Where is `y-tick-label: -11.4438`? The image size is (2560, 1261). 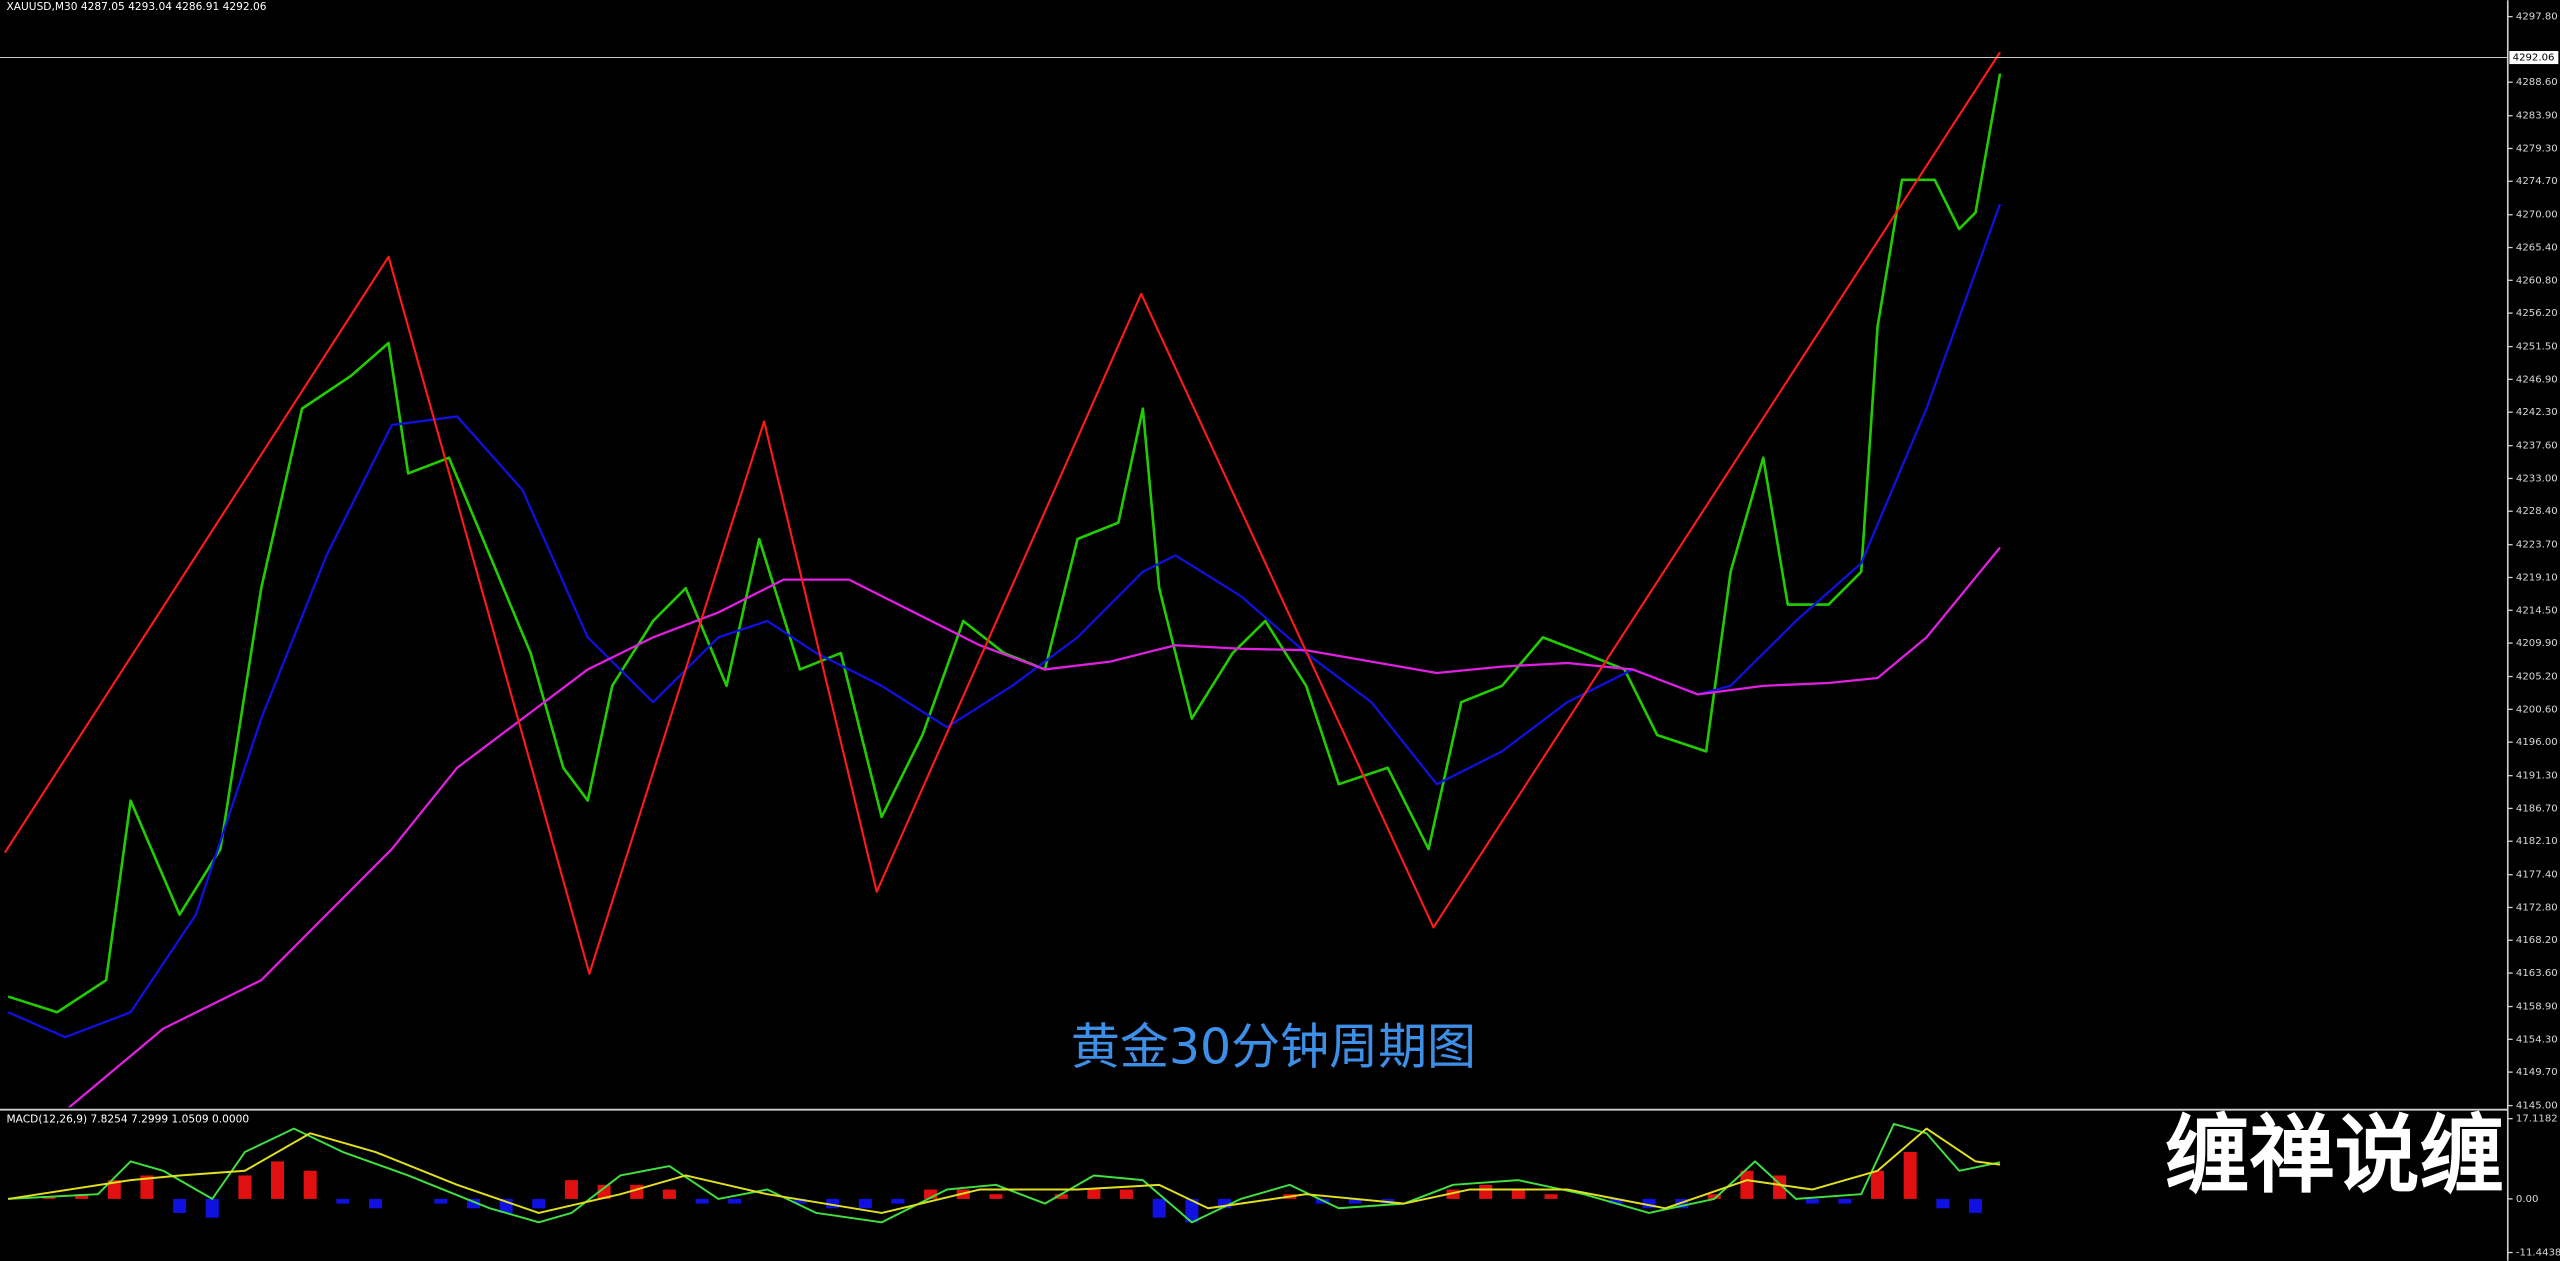 y-tick-label: -11.4438 is located at coordinates (2538, 1253).